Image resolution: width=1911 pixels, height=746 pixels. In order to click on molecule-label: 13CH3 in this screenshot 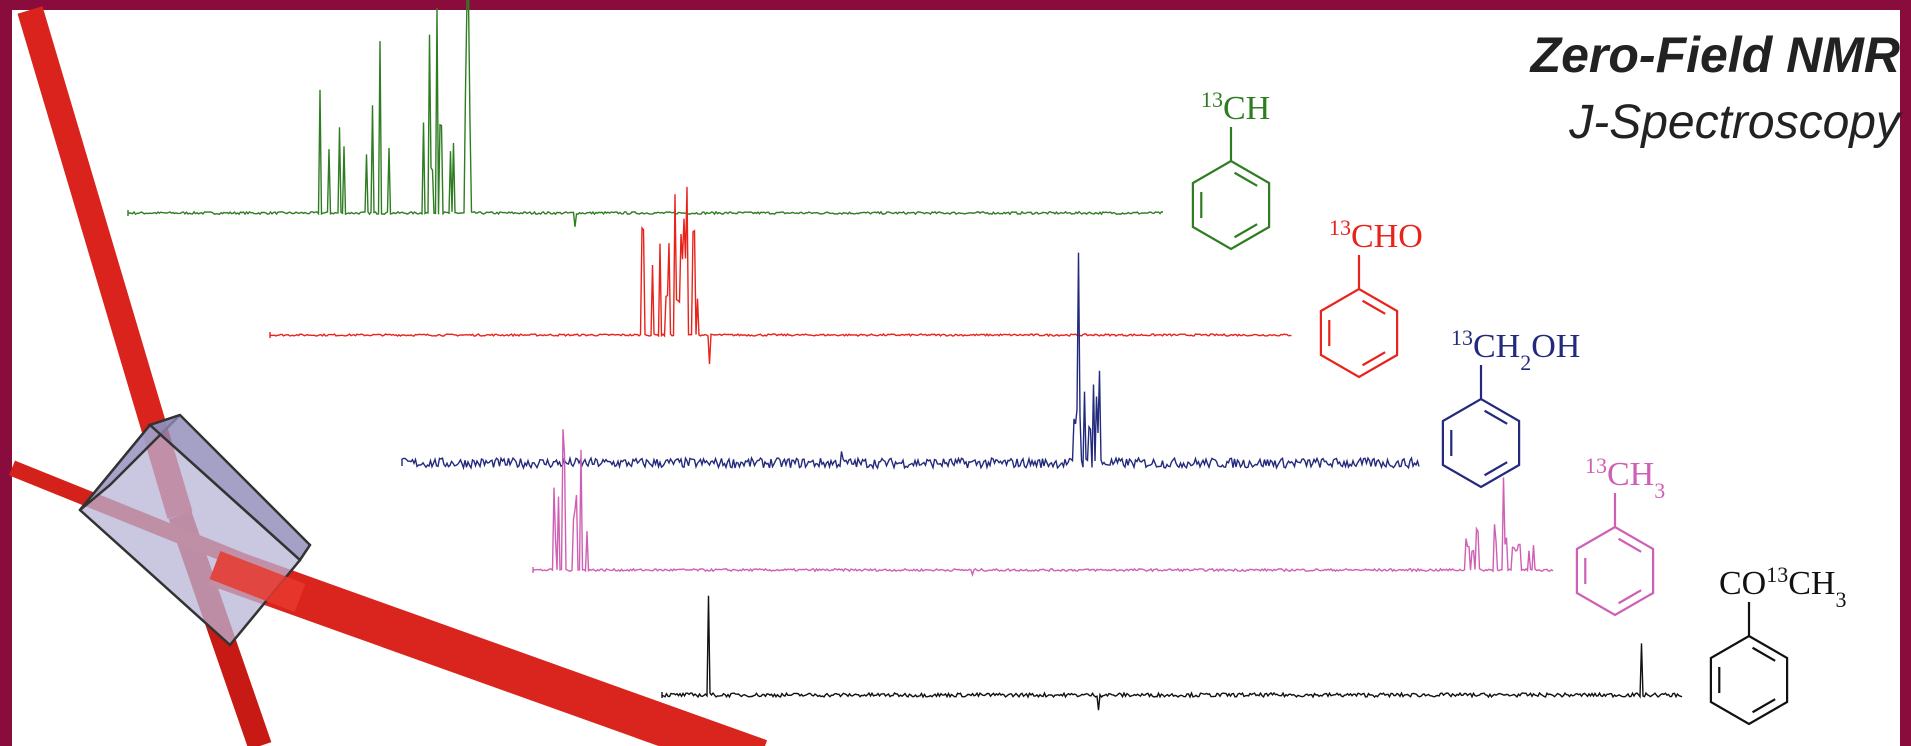, I will do `click(1625, 478)`.